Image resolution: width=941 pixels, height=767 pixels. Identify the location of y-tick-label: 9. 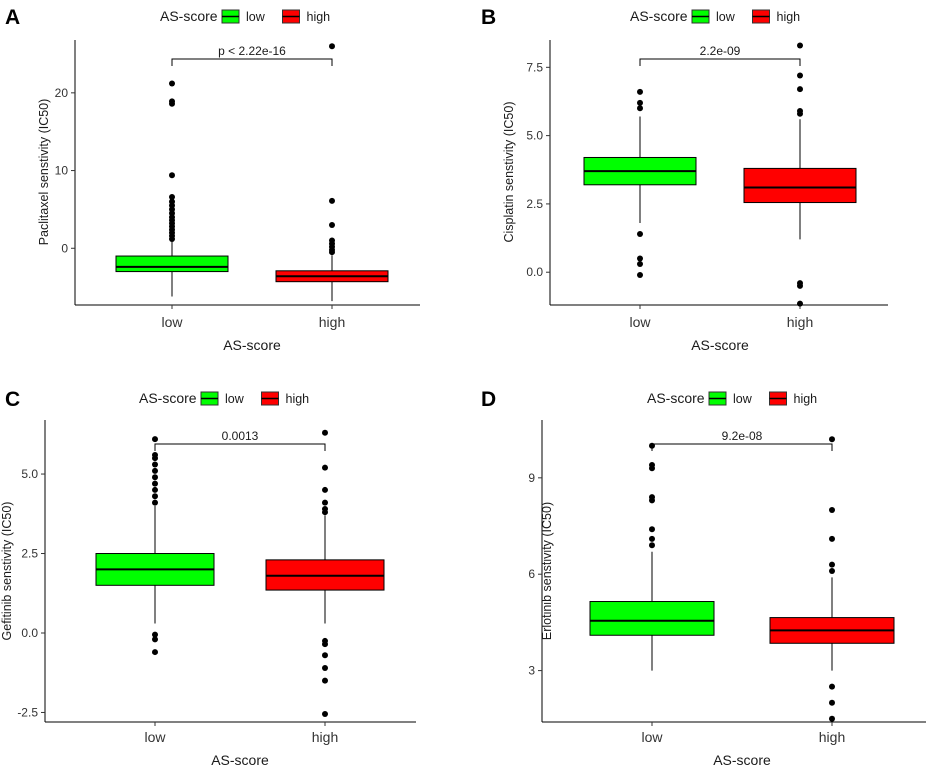
(531, 478).